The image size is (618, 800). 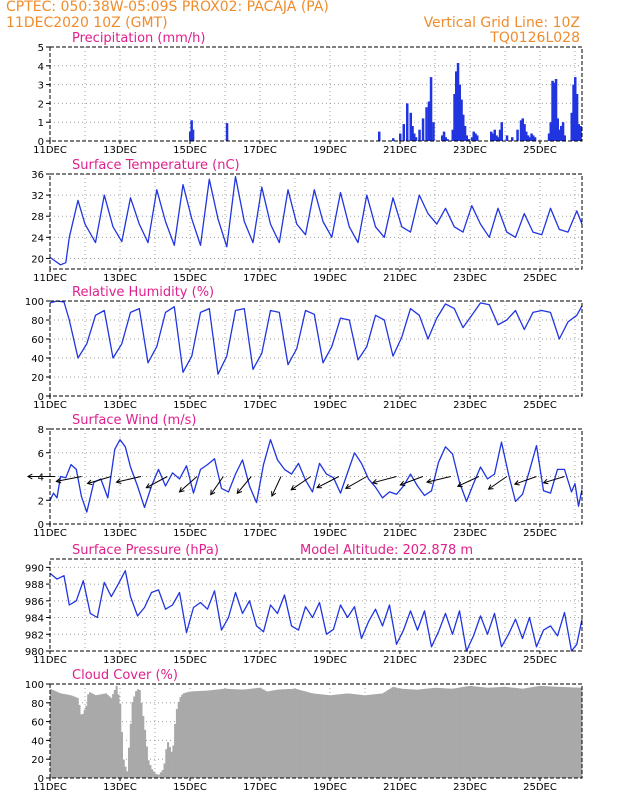 I want to click on cloud-xtick-label: 19DEC, so click(x=330, y=787).